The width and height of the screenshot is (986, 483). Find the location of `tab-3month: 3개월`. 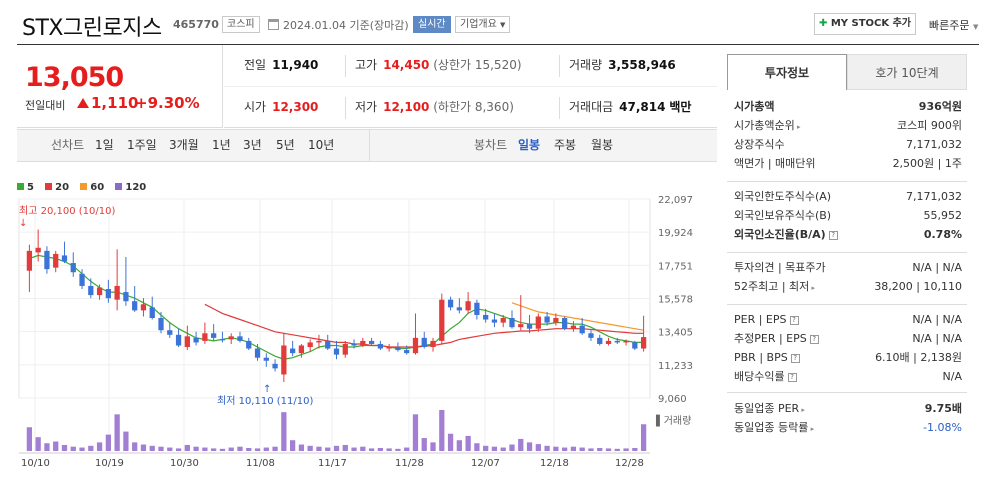

tab-3month: 3개월 is located at coordinates (184, 145).